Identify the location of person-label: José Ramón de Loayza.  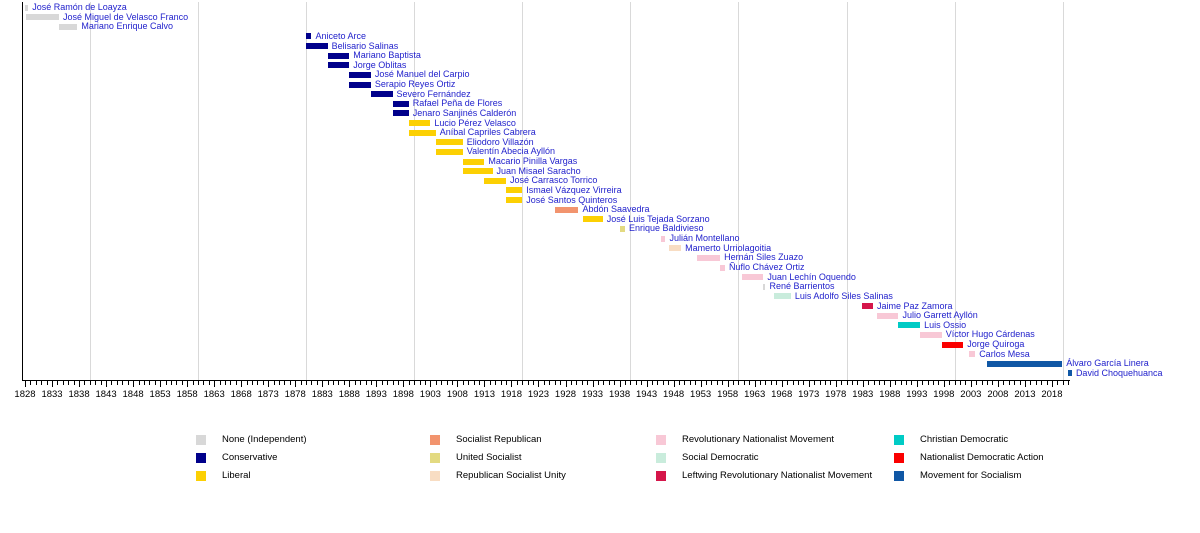
(79, 7).